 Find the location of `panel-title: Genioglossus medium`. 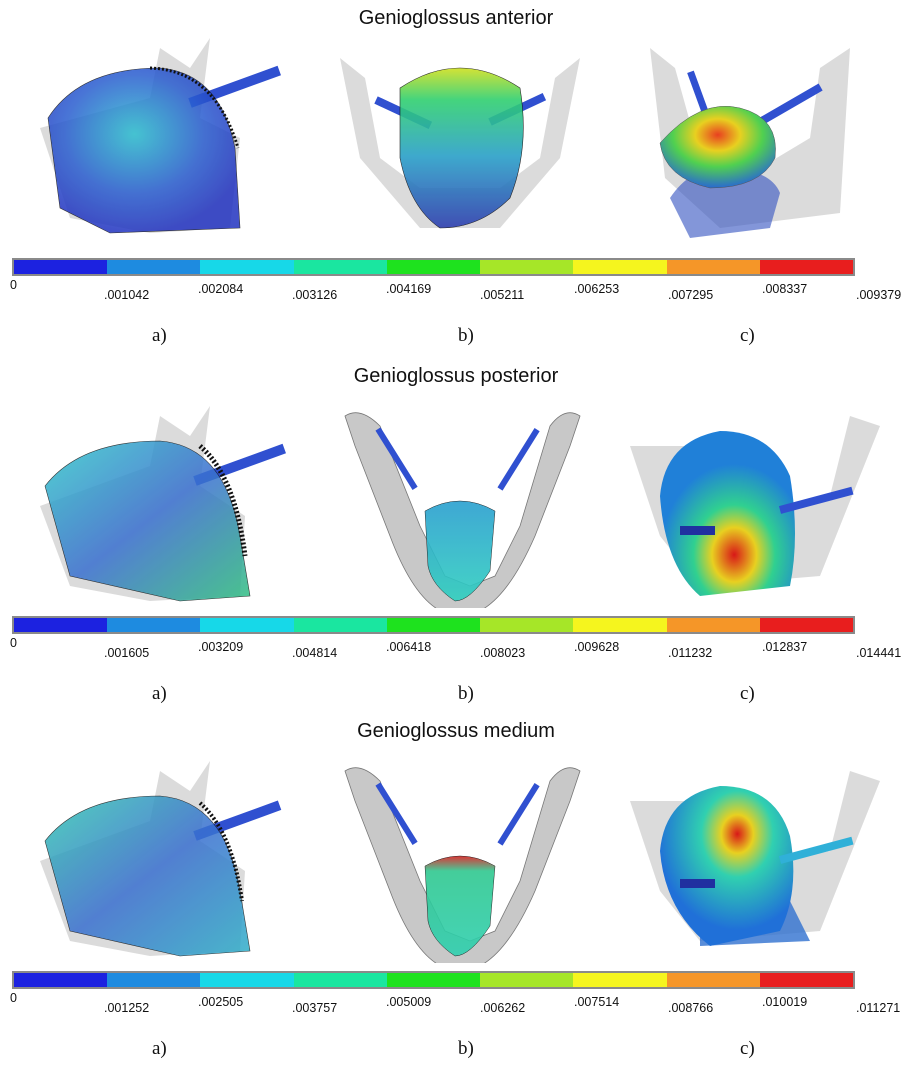

panel-title: Genioglossus medium is located at coordinates (456, 731).